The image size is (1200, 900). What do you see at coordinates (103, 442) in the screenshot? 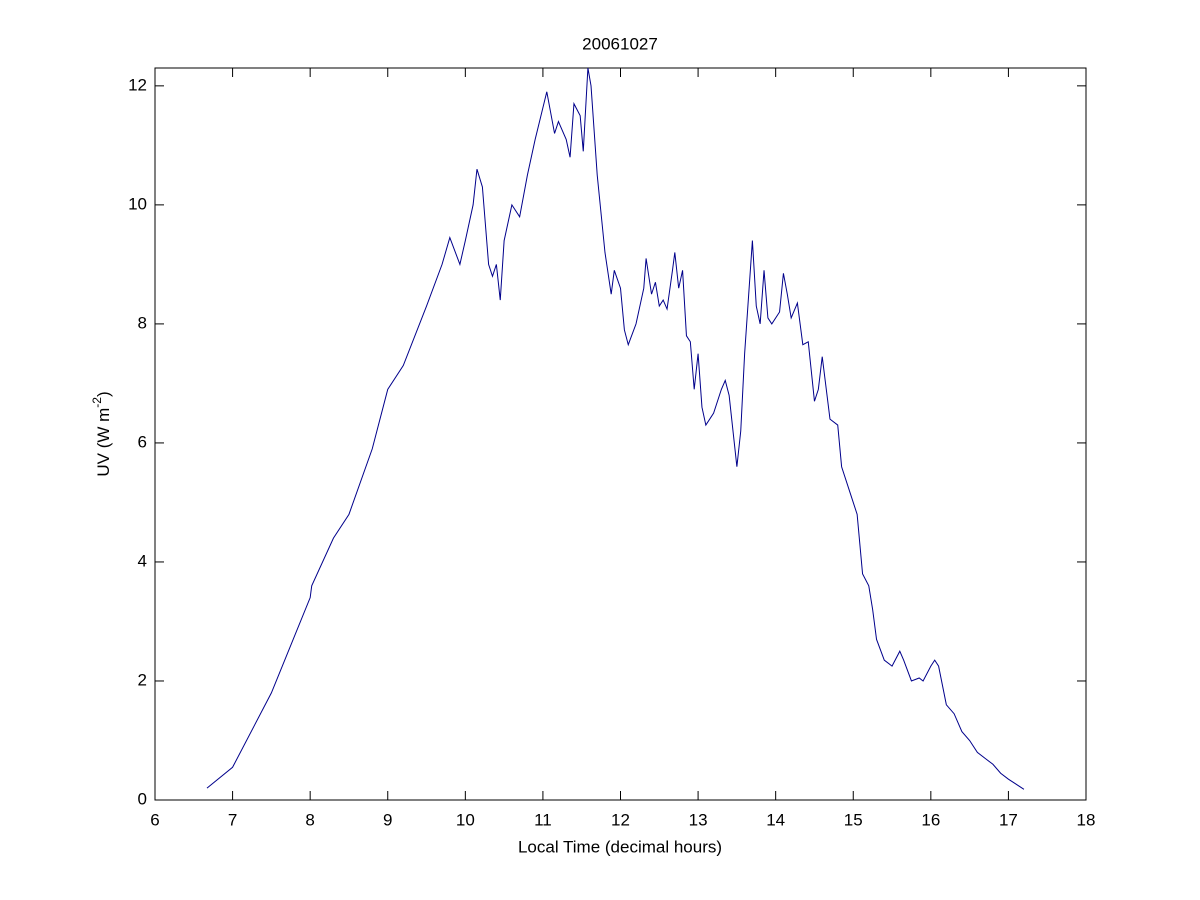
I see `y-label-text: UV (W m` at bounding box center [103, 442].